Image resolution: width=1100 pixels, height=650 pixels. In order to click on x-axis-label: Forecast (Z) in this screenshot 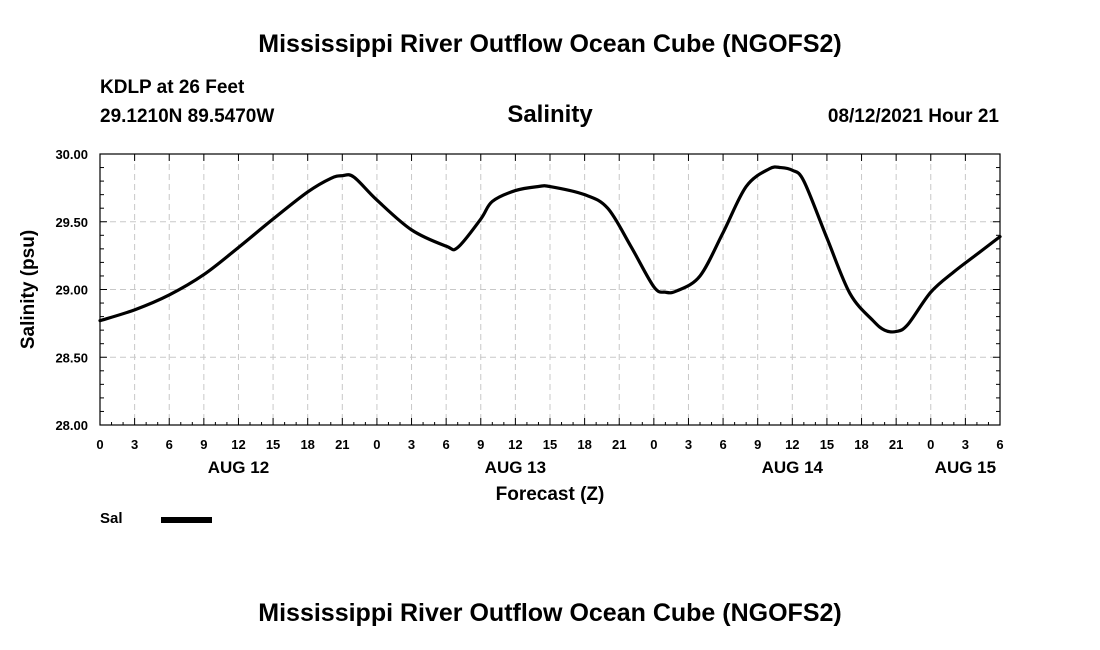, I will do `click(550, 494)`.